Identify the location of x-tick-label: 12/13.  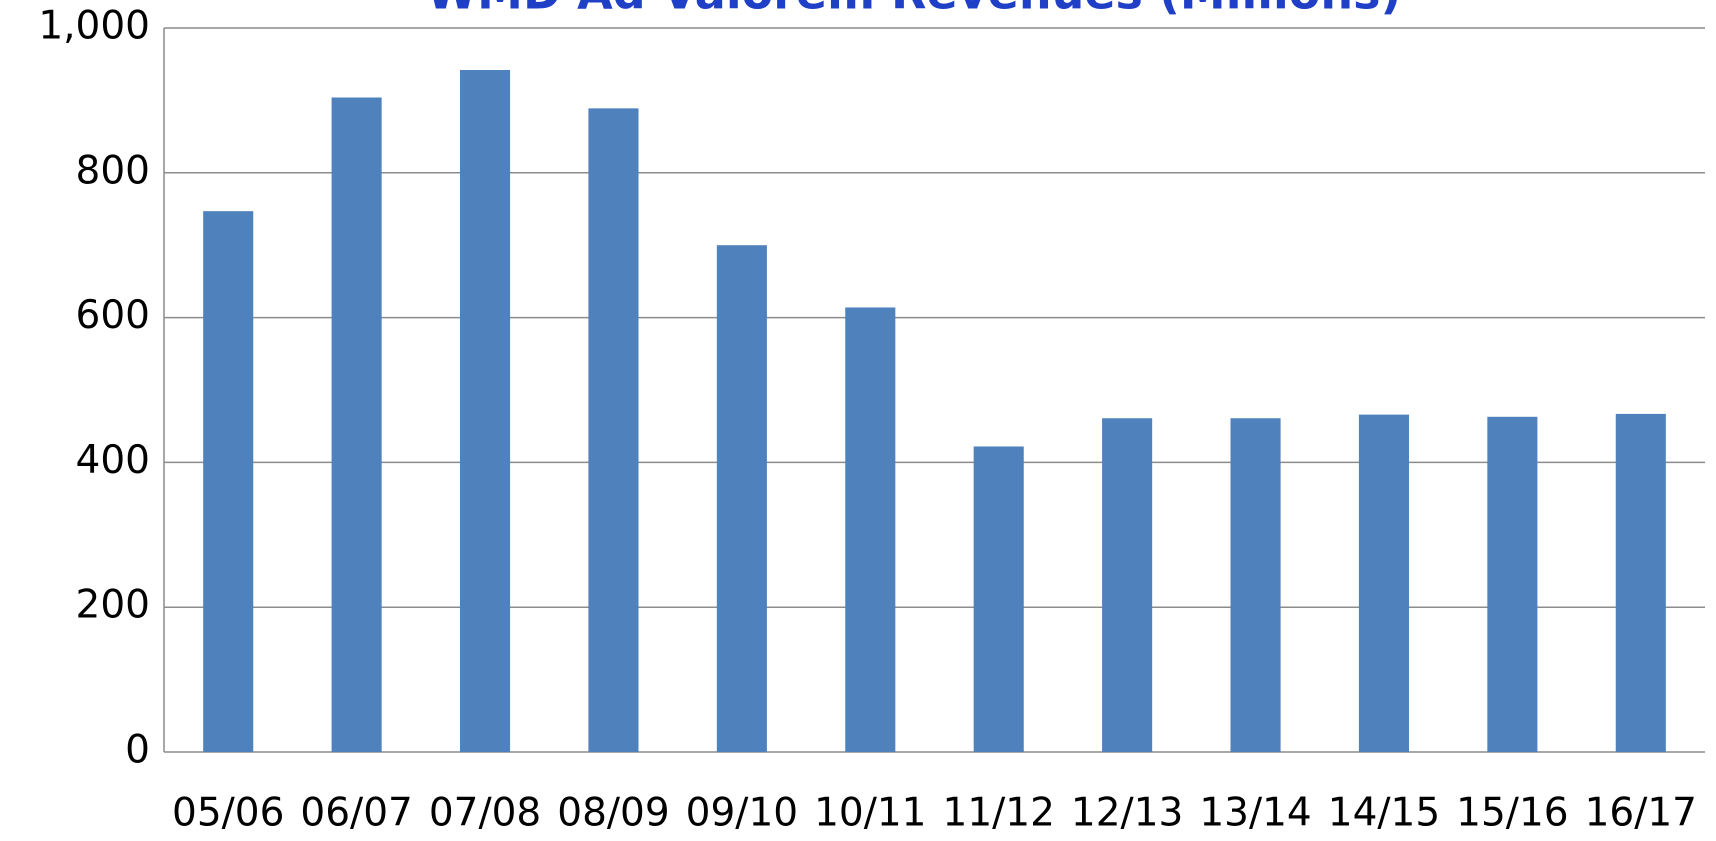
(1127, 813).